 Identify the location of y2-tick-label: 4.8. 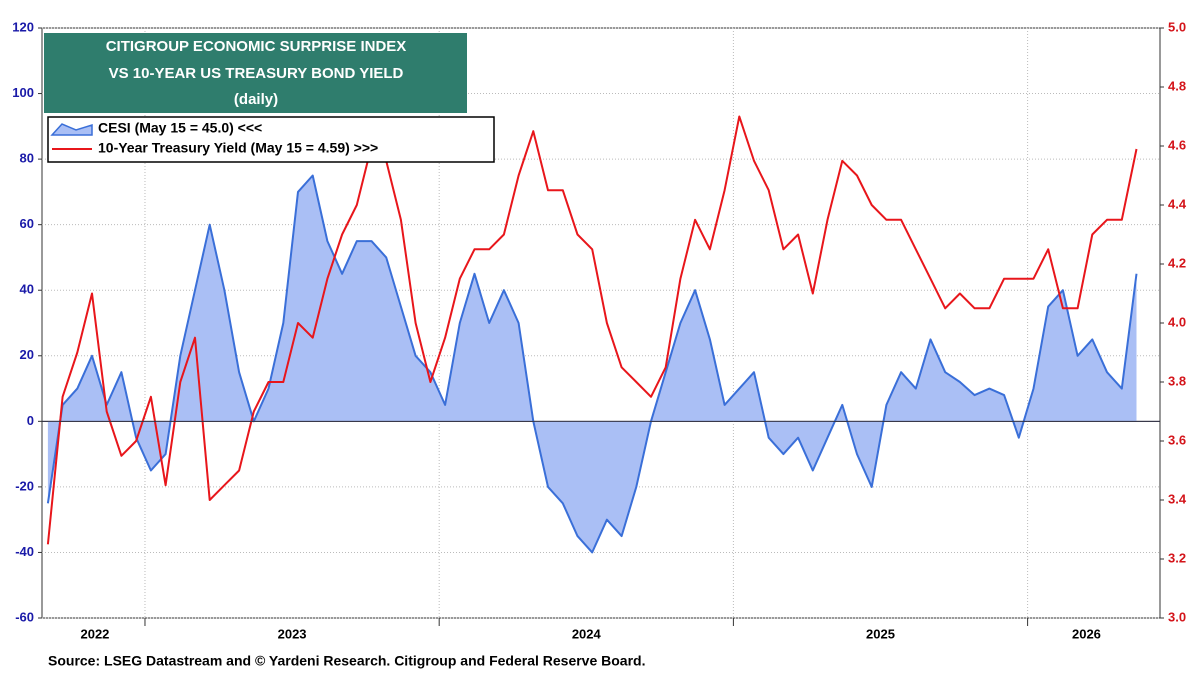
(1177, 85).